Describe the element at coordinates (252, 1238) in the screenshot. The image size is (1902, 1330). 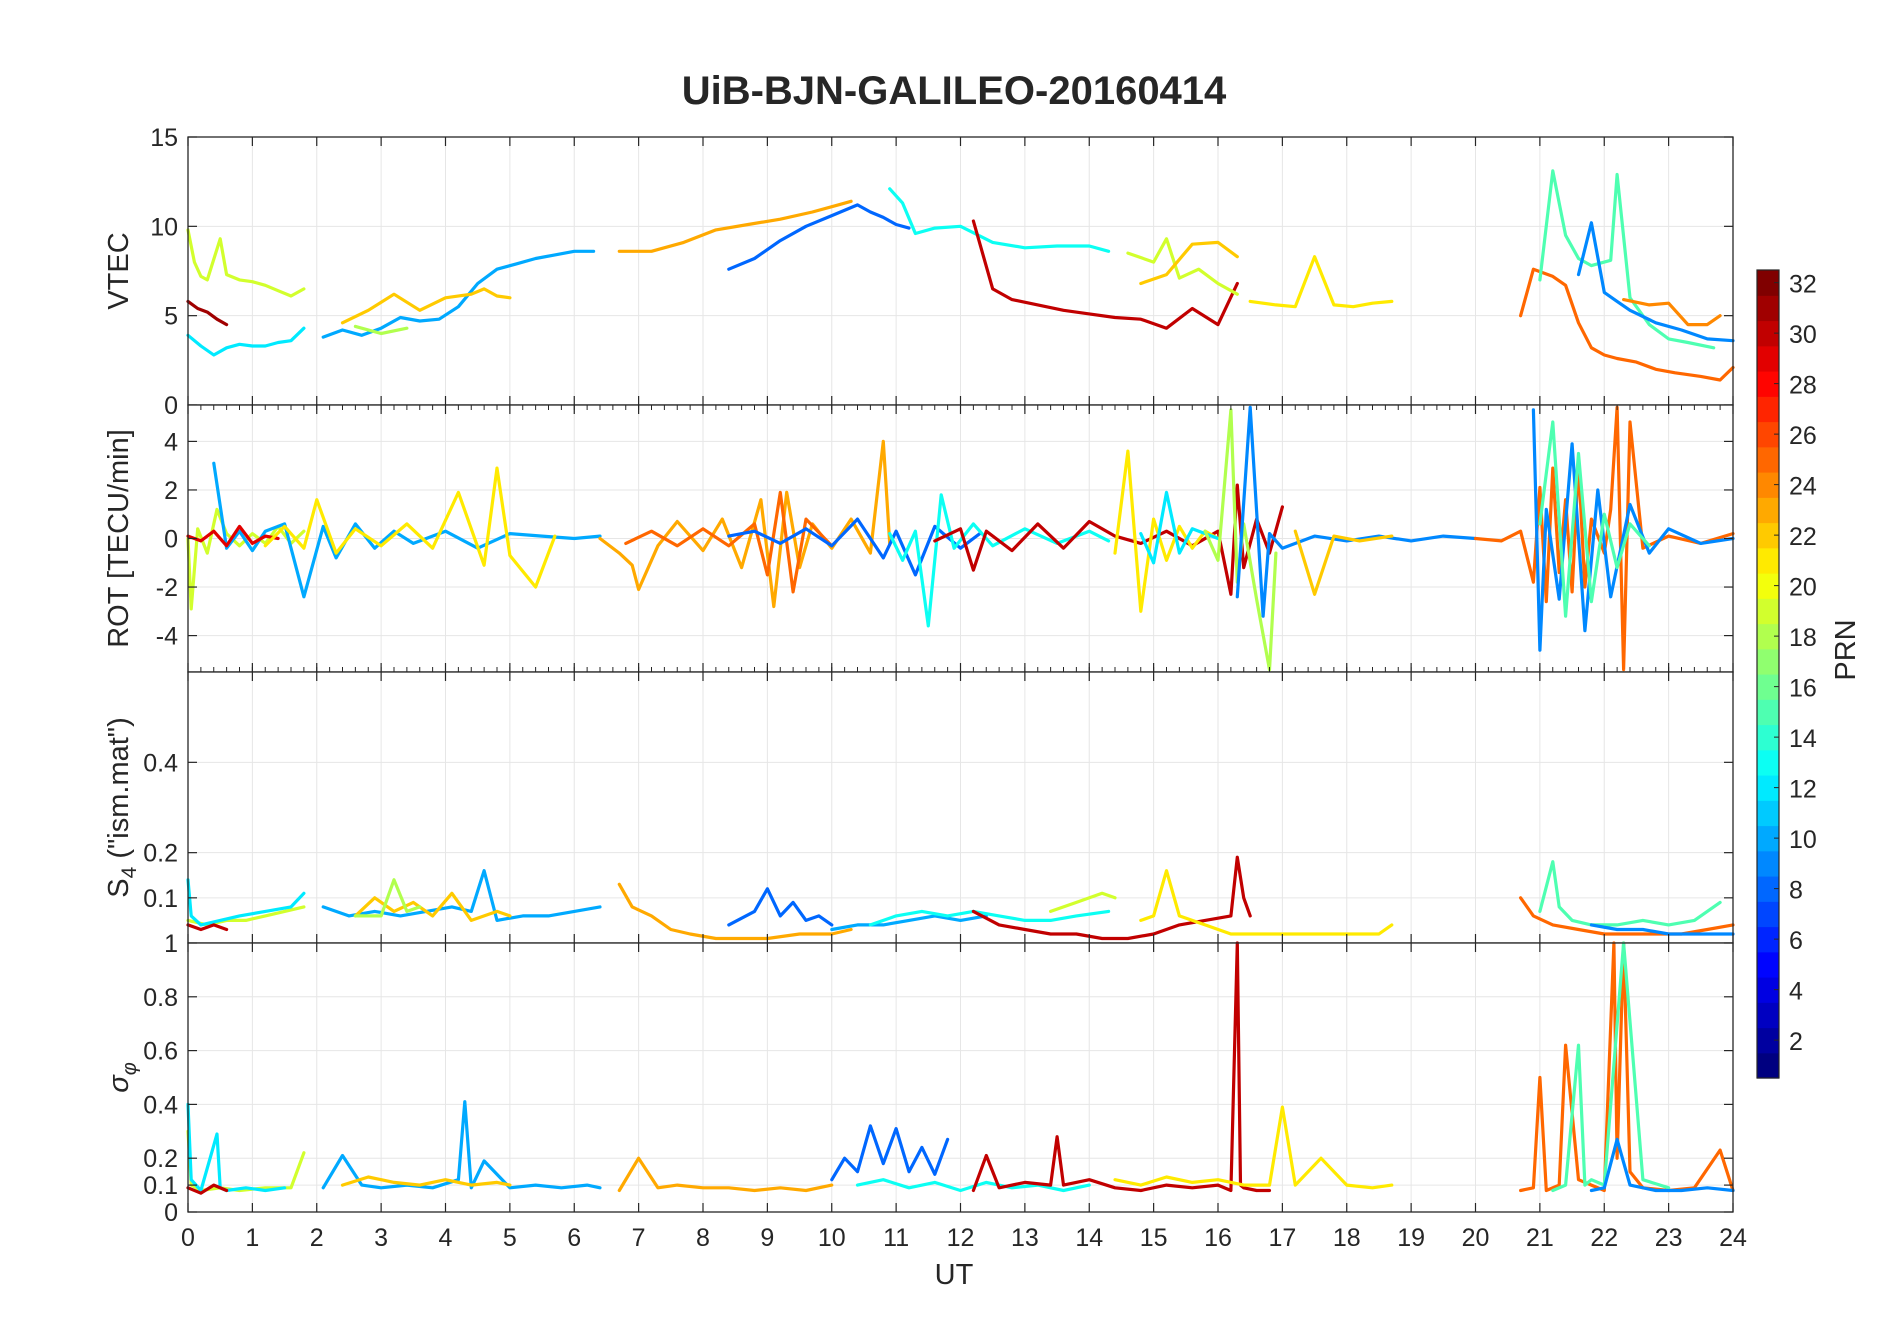
I see `x-tick-label: 1` at that location.